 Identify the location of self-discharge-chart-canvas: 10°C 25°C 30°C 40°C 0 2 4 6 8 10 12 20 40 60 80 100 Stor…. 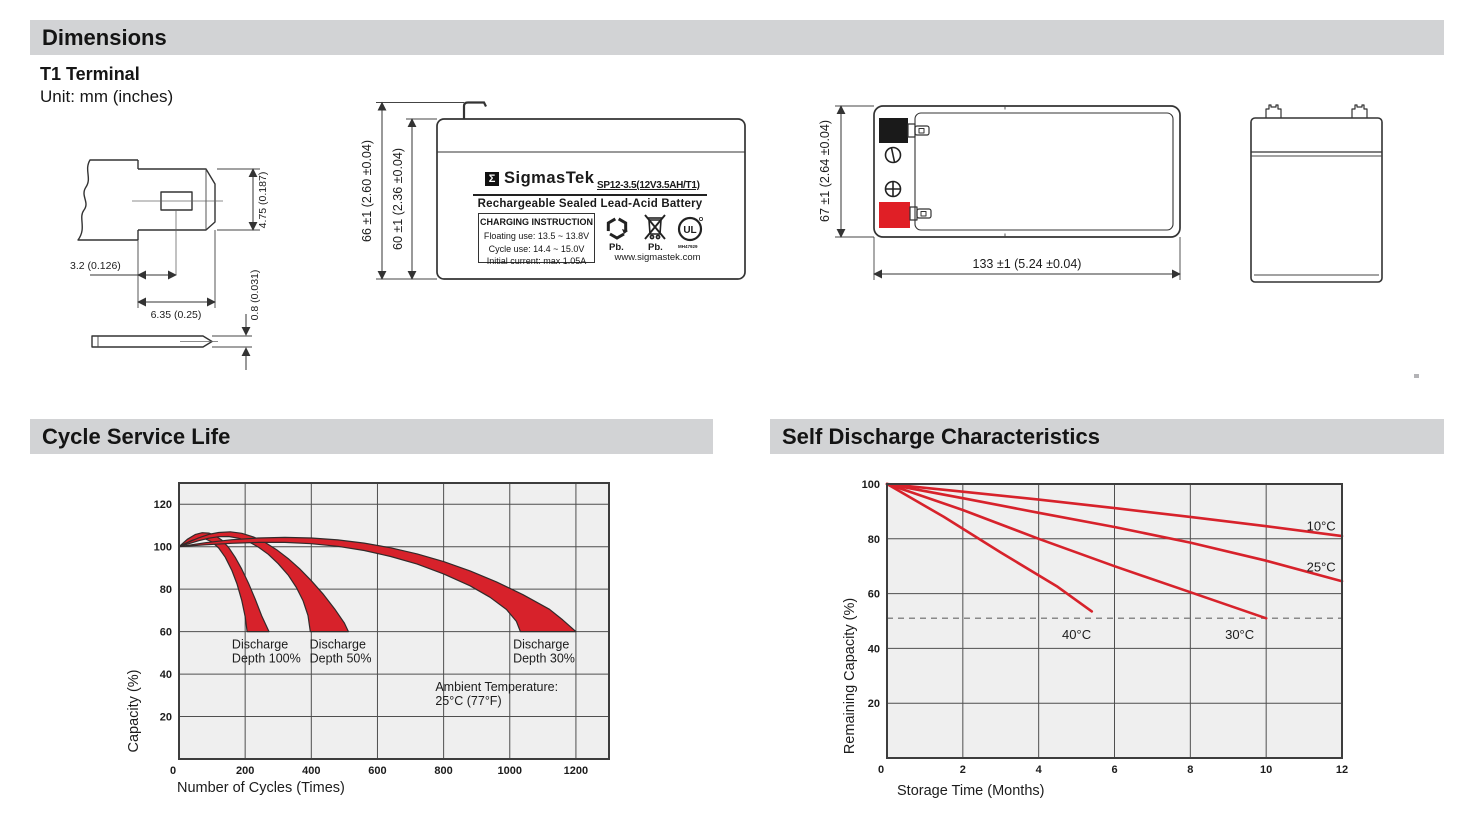
(1095, 639).